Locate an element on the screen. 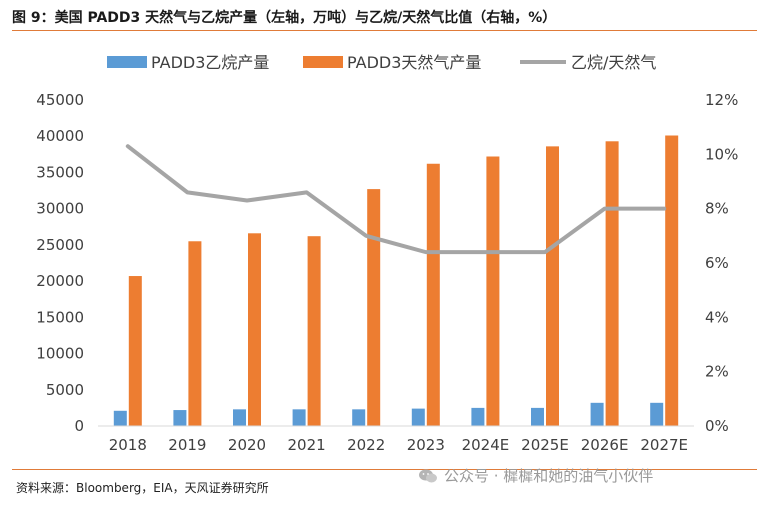  y-left-tick-label: 45000 is located at coordinates (60, 100).